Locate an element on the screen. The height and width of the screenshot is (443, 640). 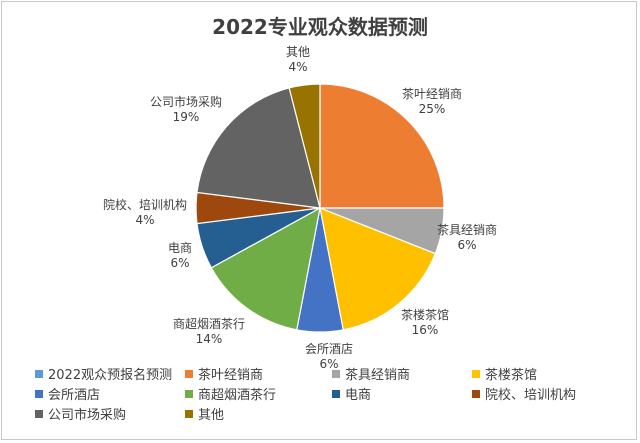
slice-category-label: 茶具经销商 is located at coordinates (467, 229).